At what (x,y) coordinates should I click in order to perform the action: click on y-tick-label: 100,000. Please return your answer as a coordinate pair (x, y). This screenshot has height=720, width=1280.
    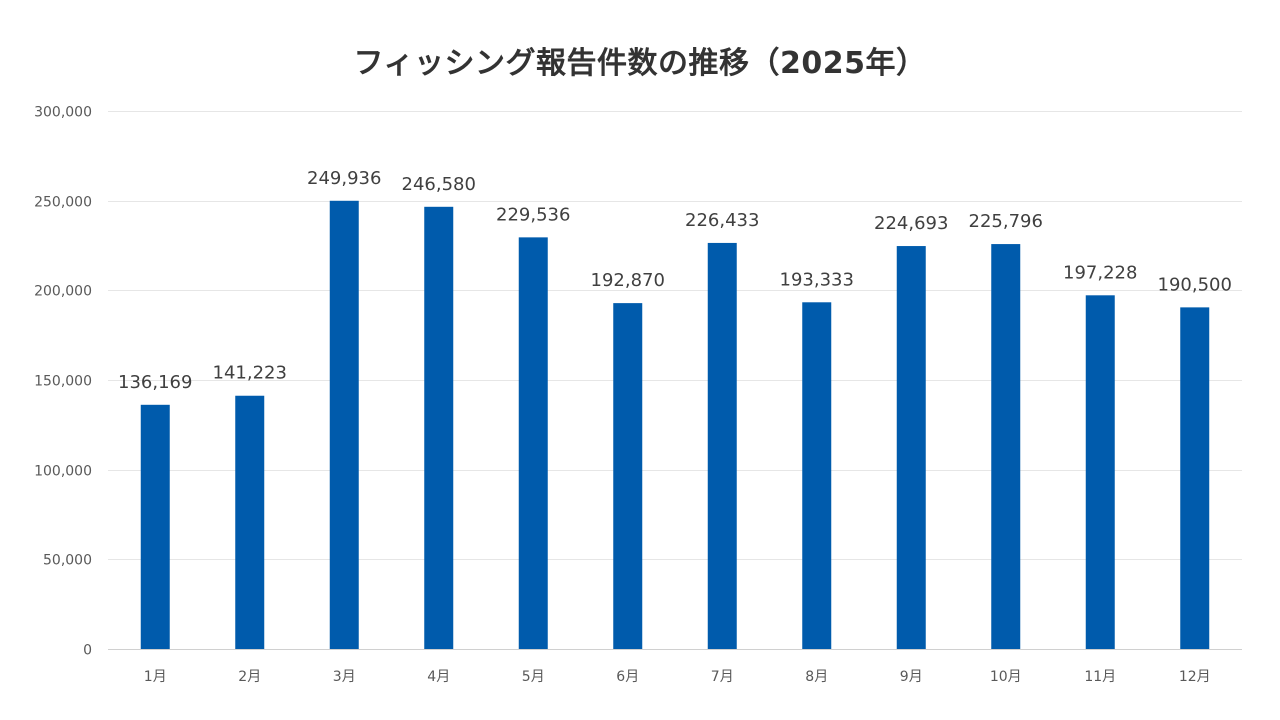
    Looking at the image, I should click on (63, 472).